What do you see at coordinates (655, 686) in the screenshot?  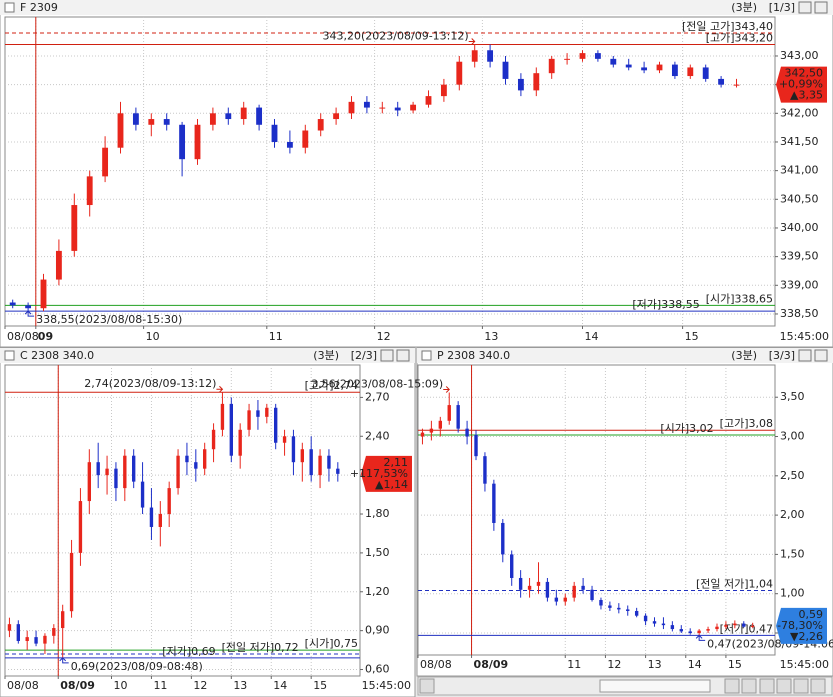 I see `scroll-thumb` at bounding box center [655, 686].